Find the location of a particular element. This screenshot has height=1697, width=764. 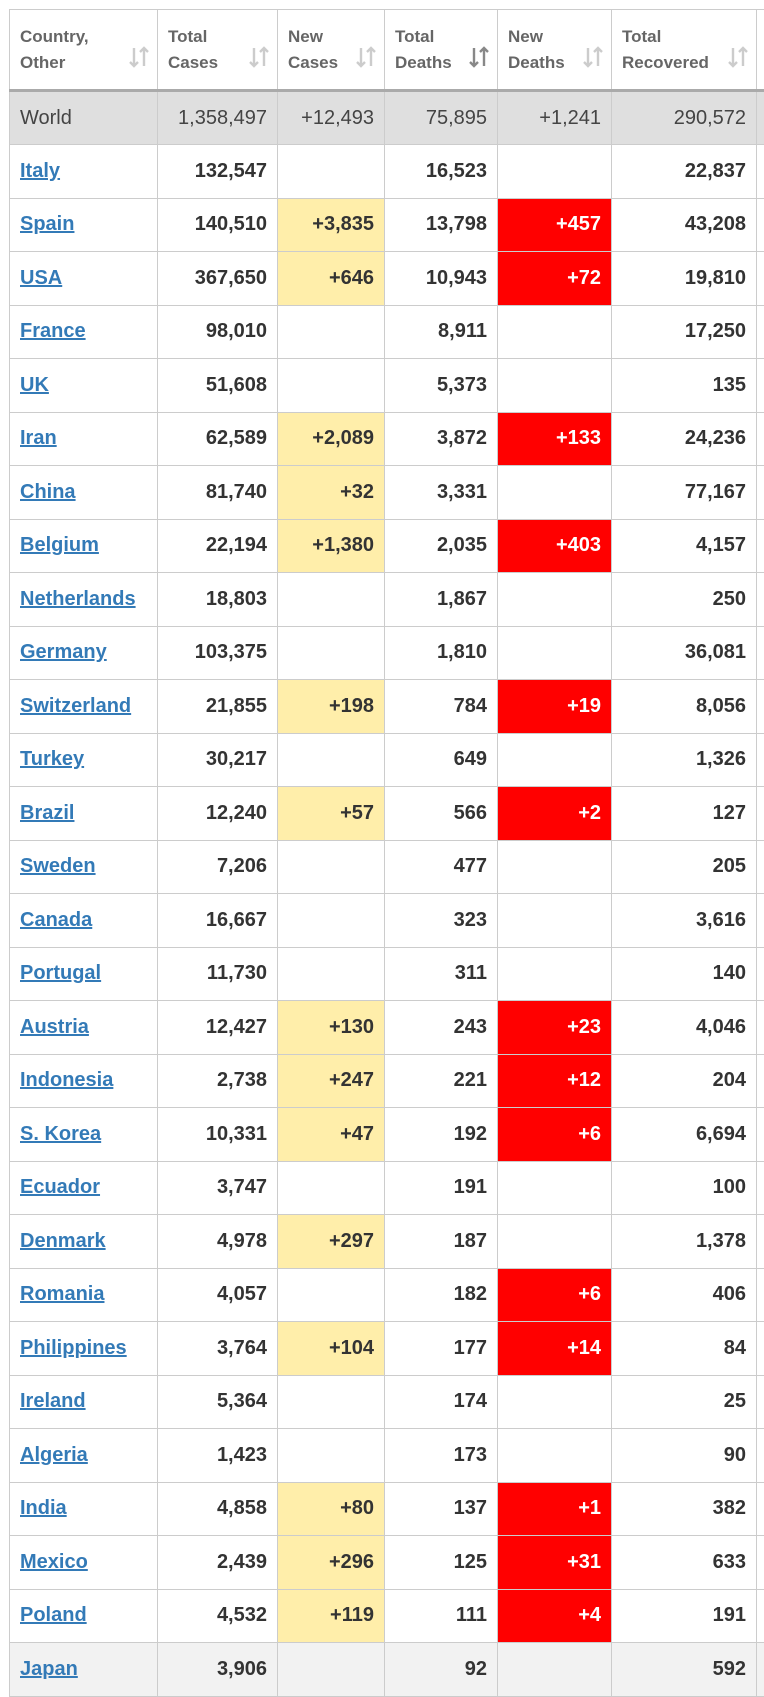

country-link: Japan is located at coordinates (49, 1669).